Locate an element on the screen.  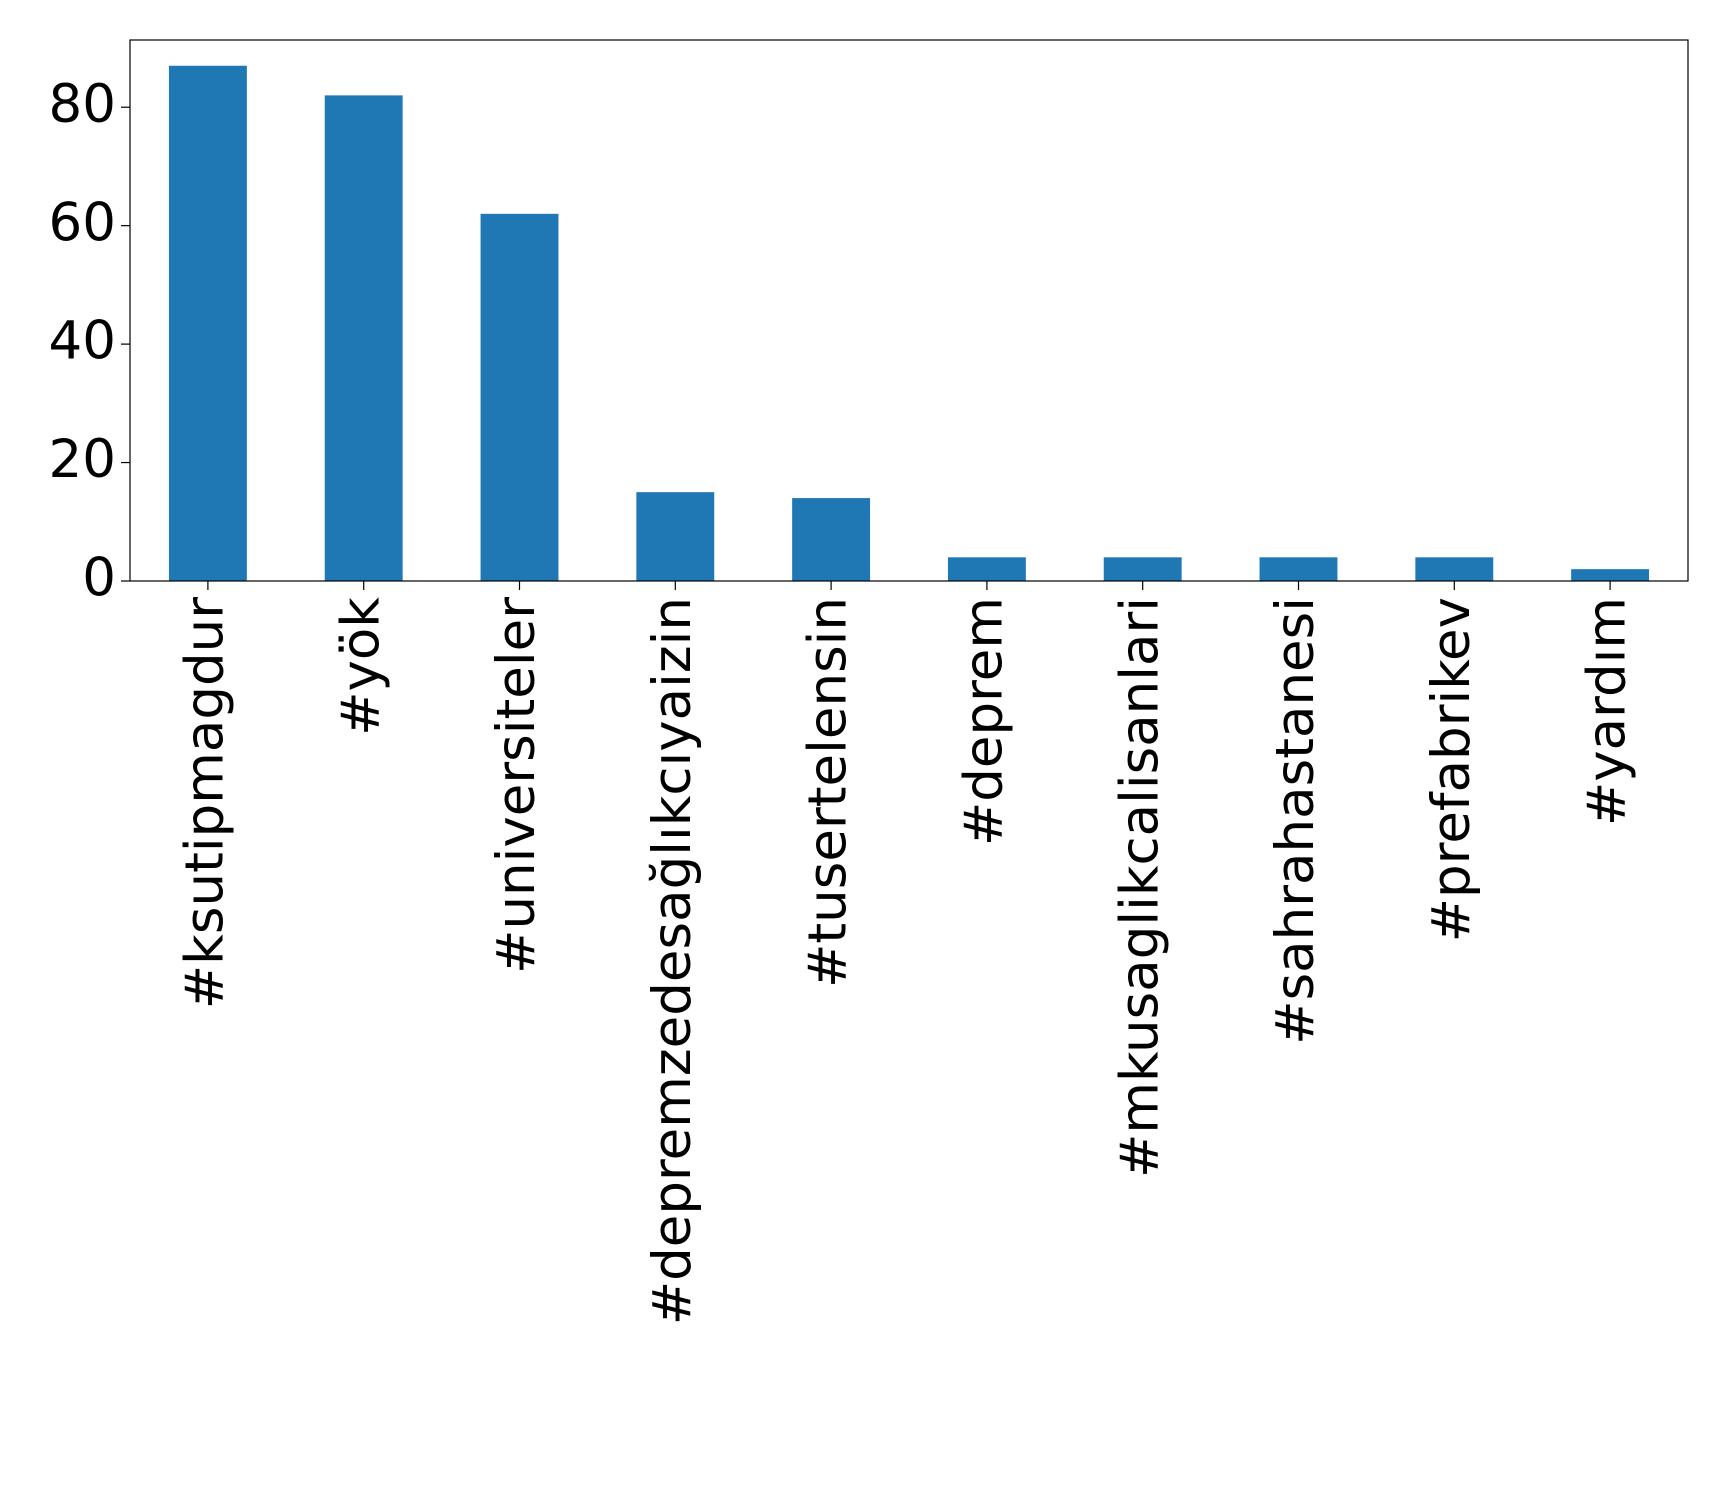
x-tick-label: #universiteler is located at coordinates (516, 785).